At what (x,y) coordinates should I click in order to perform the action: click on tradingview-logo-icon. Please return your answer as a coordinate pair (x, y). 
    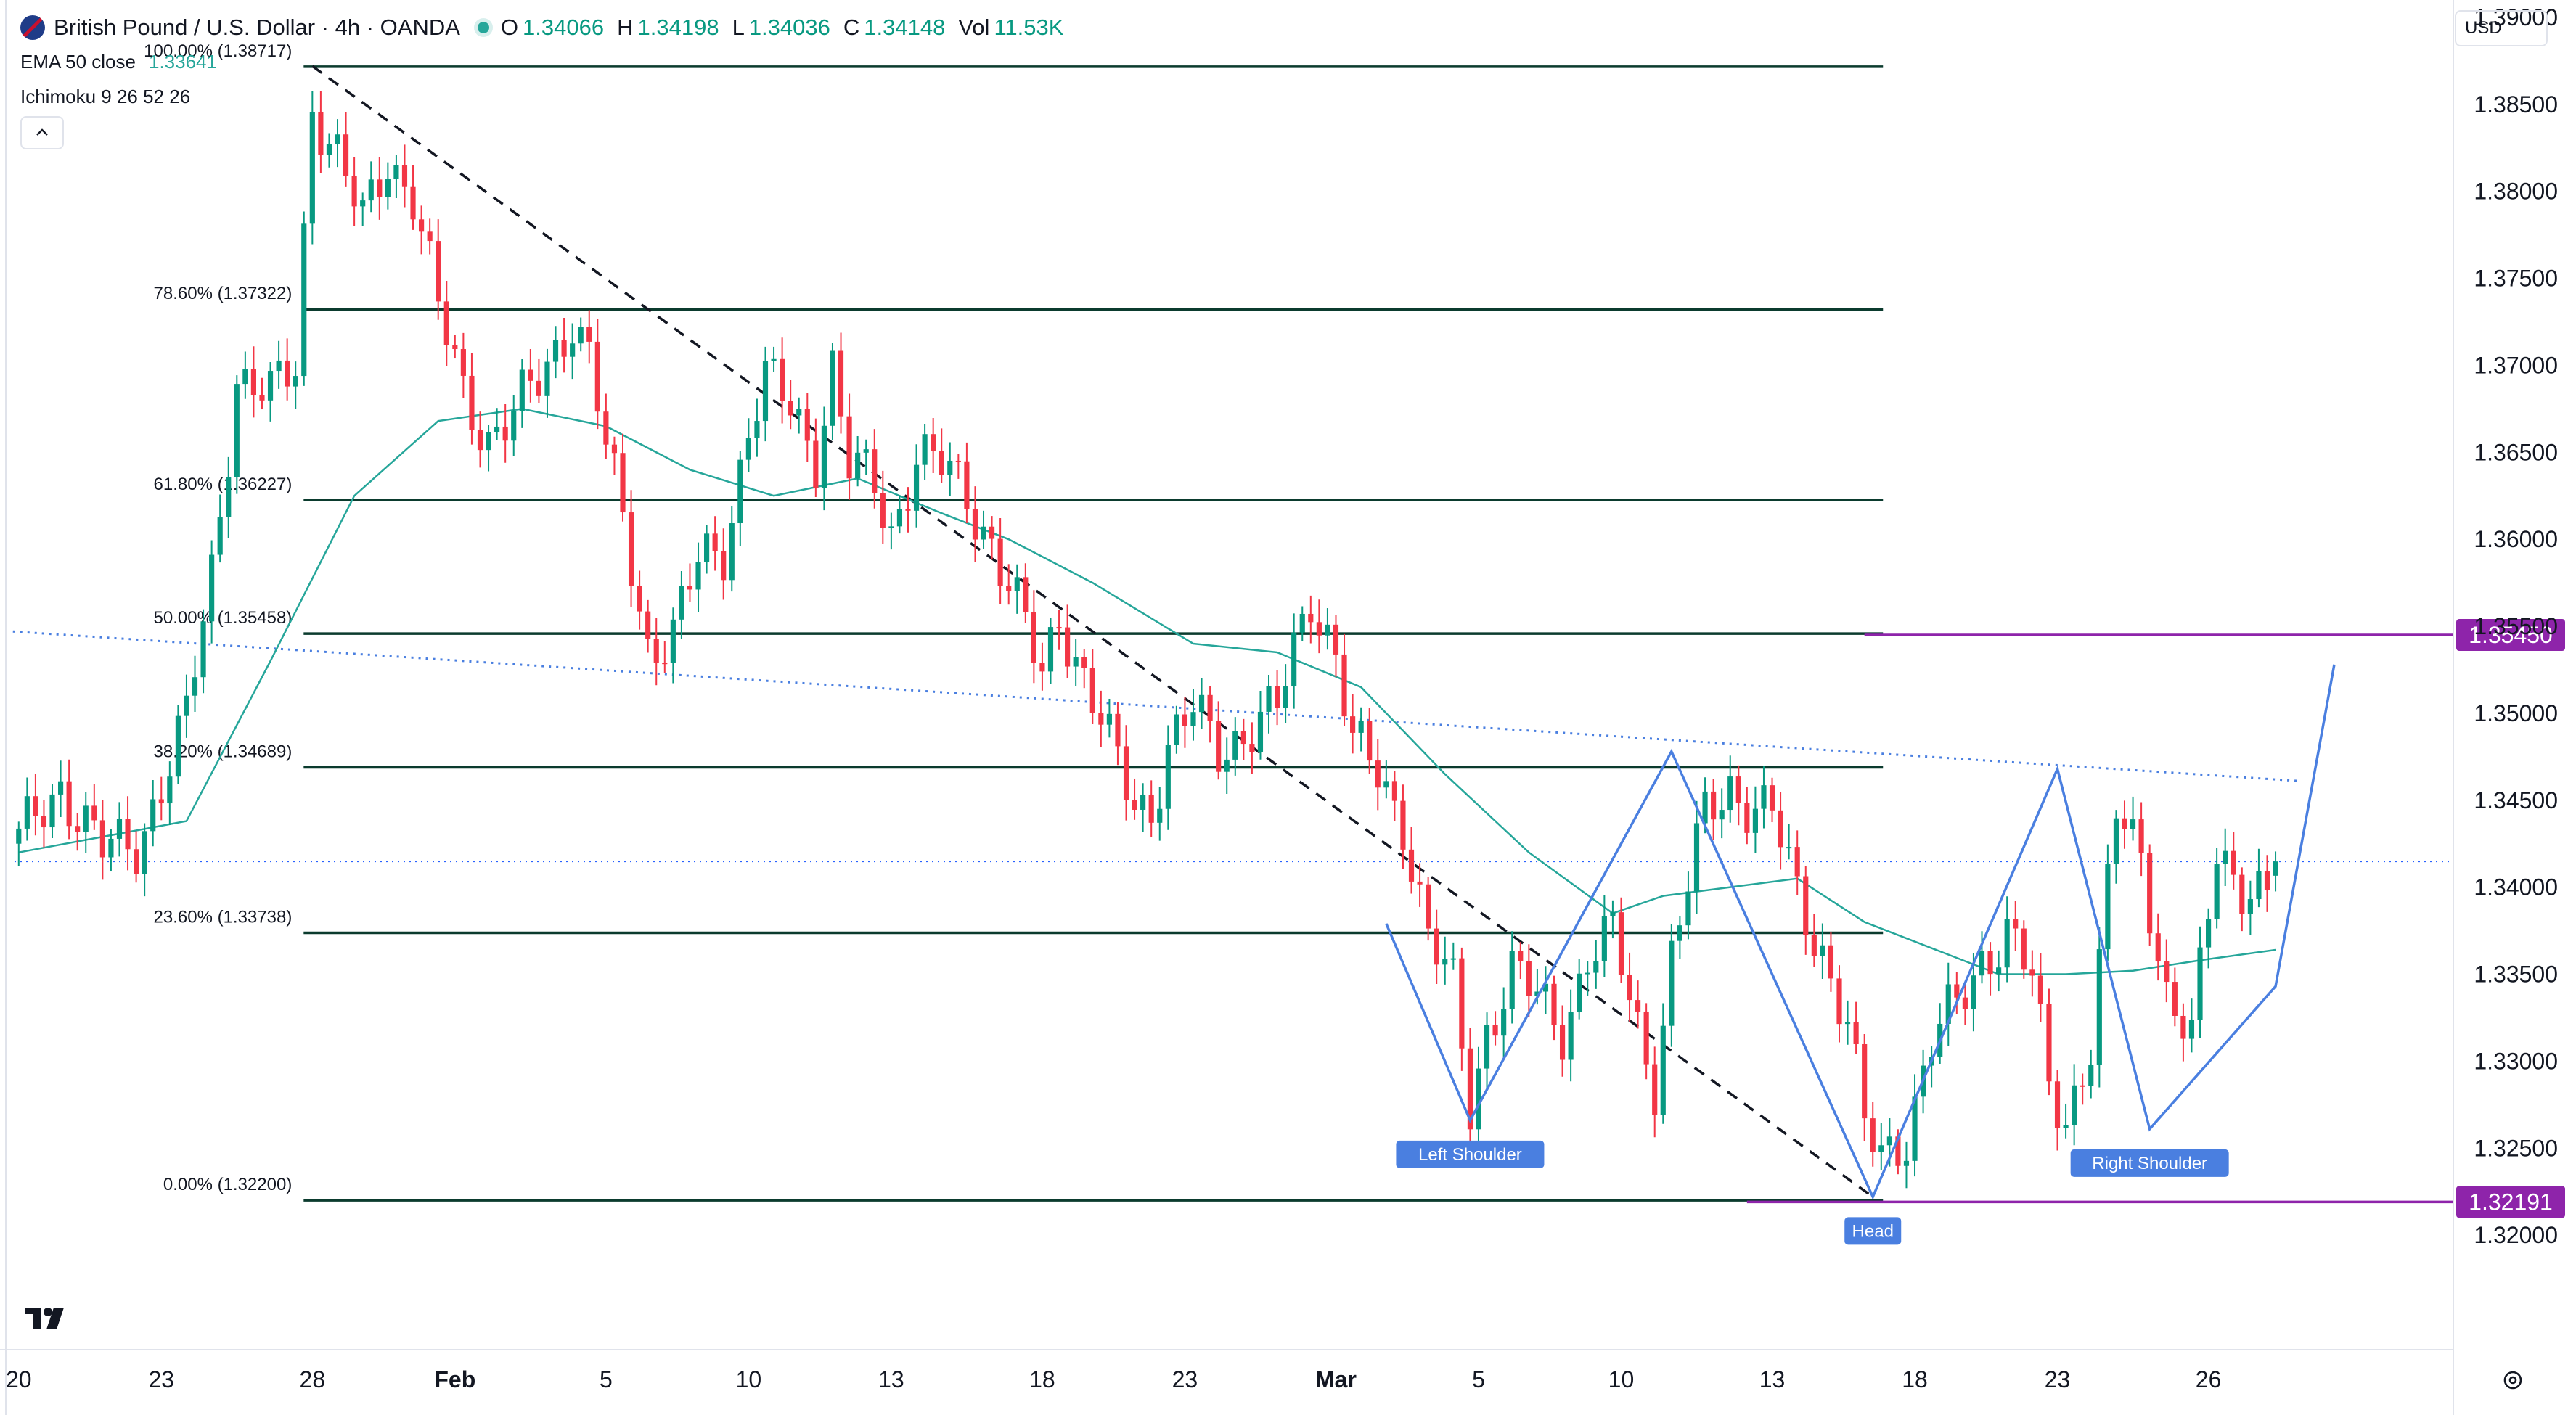
    Looking at the image, I should click on (48, 1318).